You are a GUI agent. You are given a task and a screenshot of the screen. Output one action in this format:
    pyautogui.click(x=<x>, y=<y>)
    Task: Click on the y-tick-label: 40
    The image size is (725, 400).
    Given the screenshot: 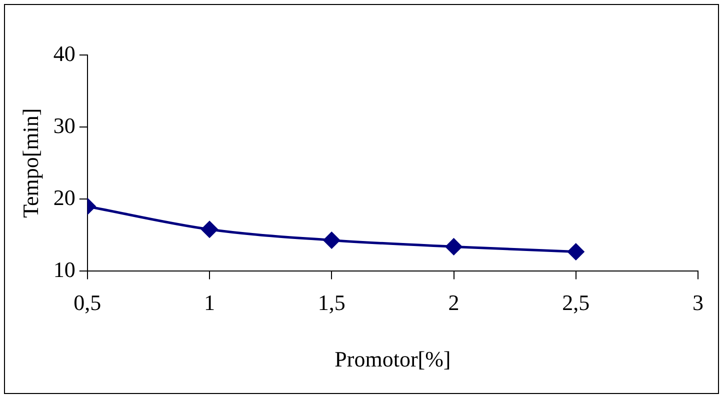 What is the action you would take?
    pyautogui.click(x=64, y=53)
    